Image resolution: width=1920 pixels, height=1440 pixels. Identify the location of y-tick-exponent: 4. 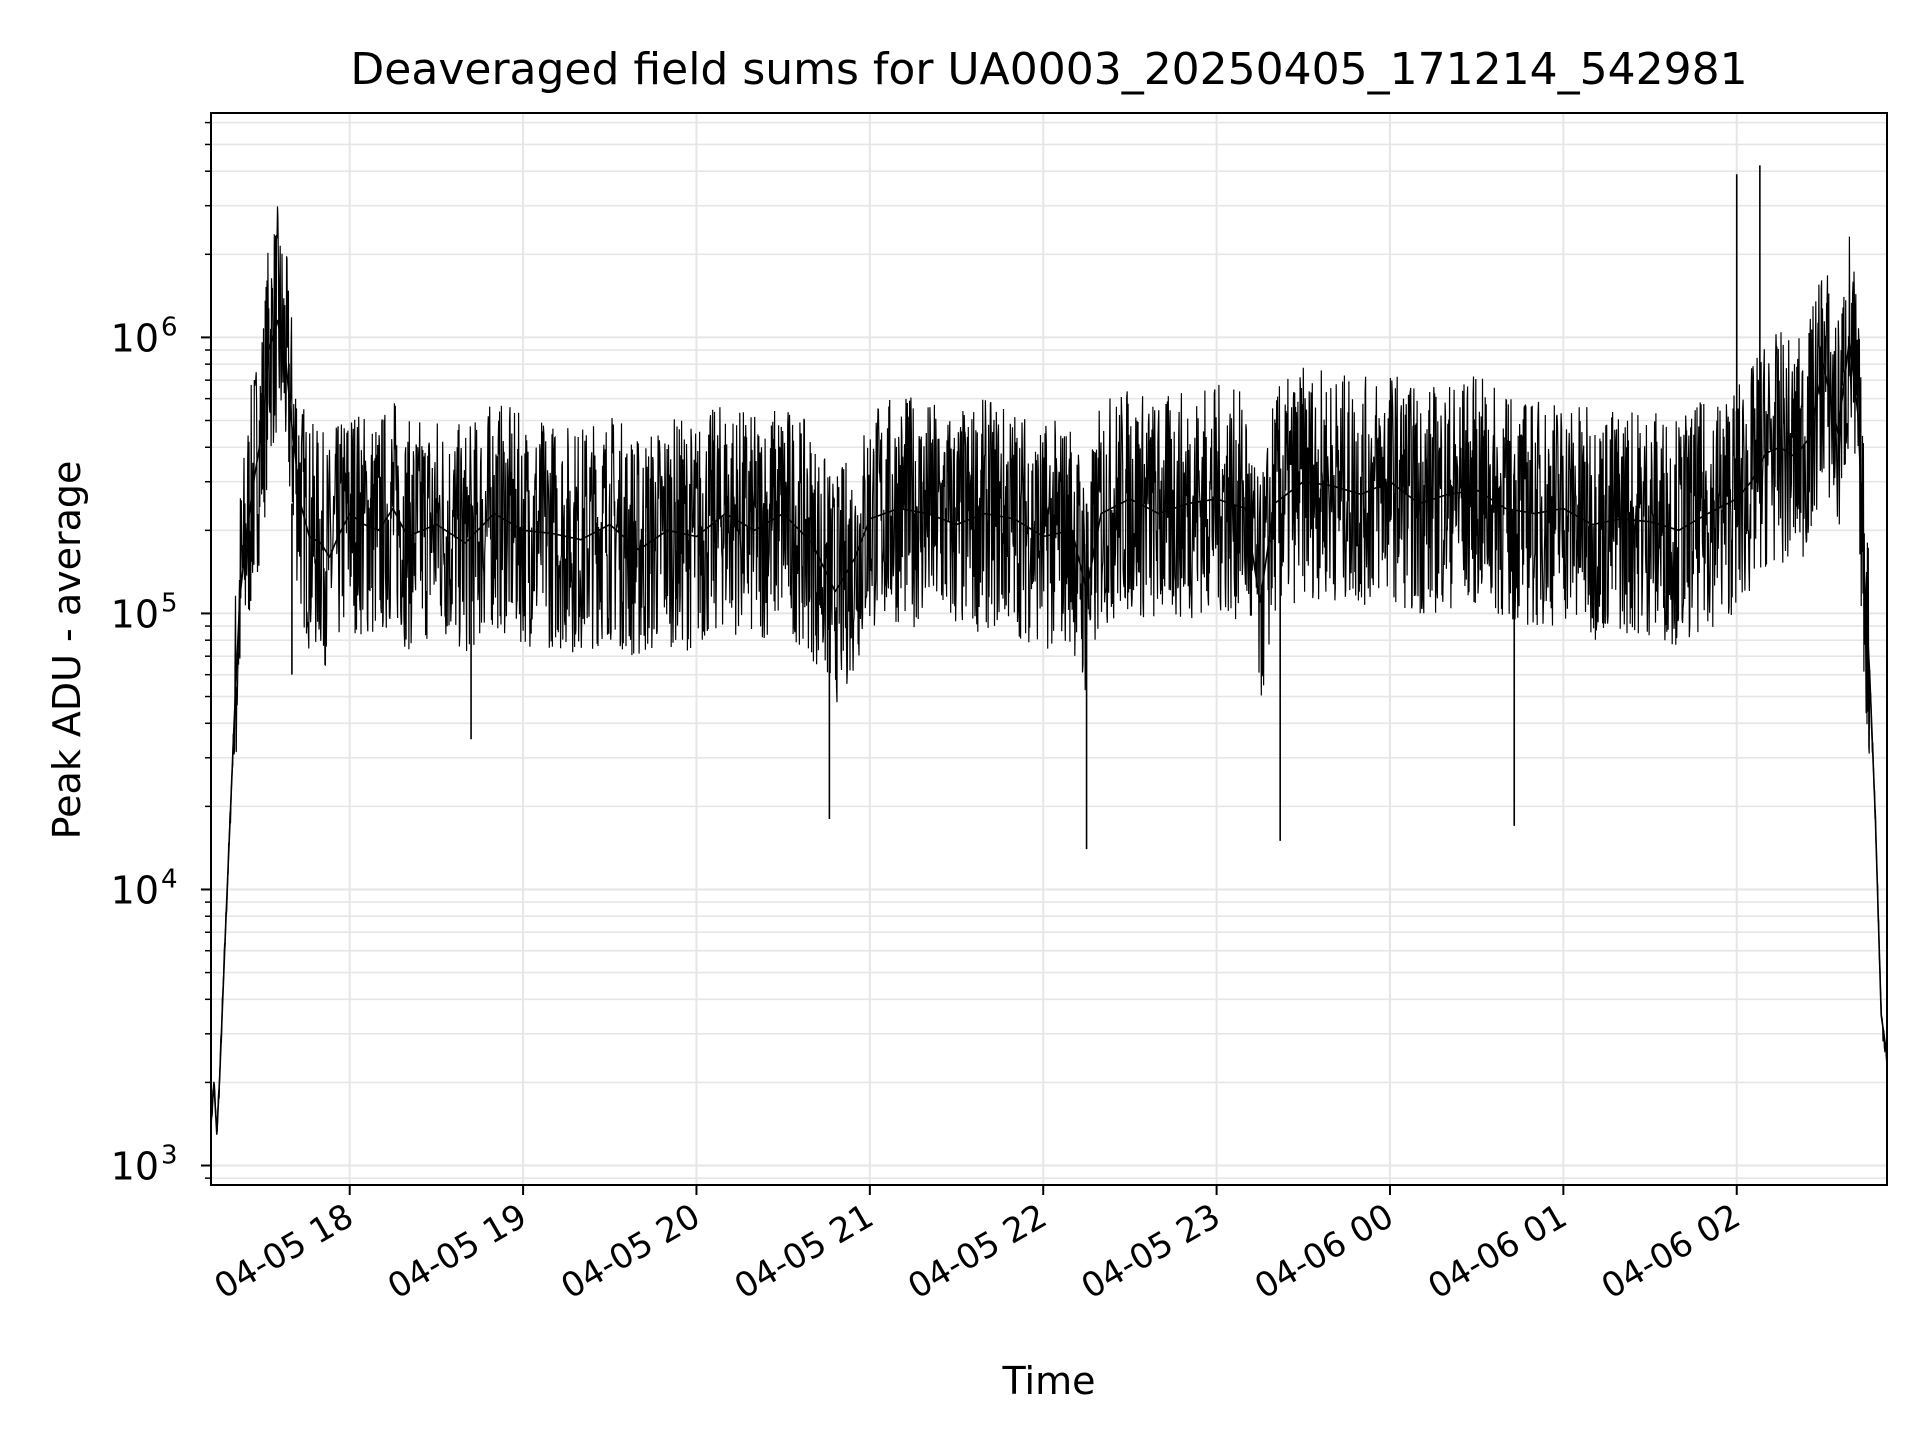
(169, 879).